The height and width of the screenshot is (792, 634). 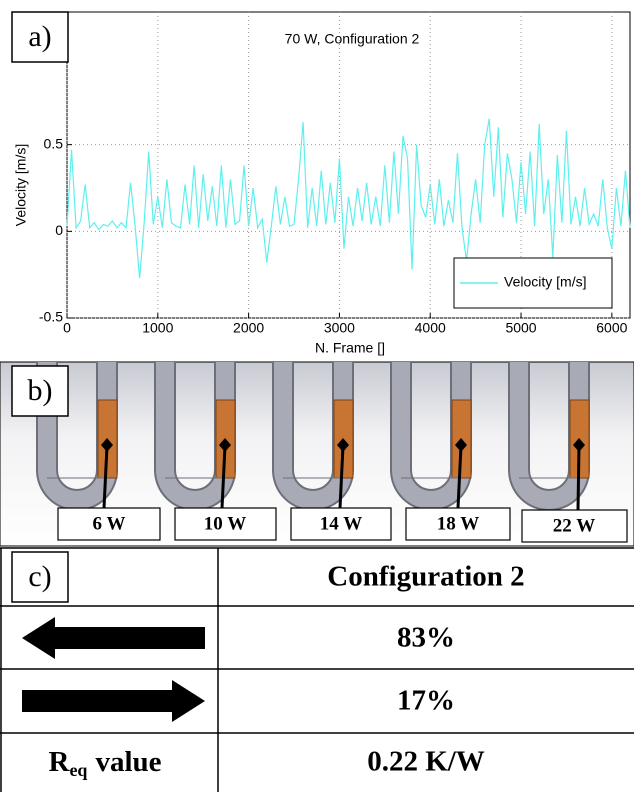 What do you see at coordinates (352, 39) in the screenshot?
I see `chart-title: 70 W, Configuration 2` at bounding box center [352, 39].